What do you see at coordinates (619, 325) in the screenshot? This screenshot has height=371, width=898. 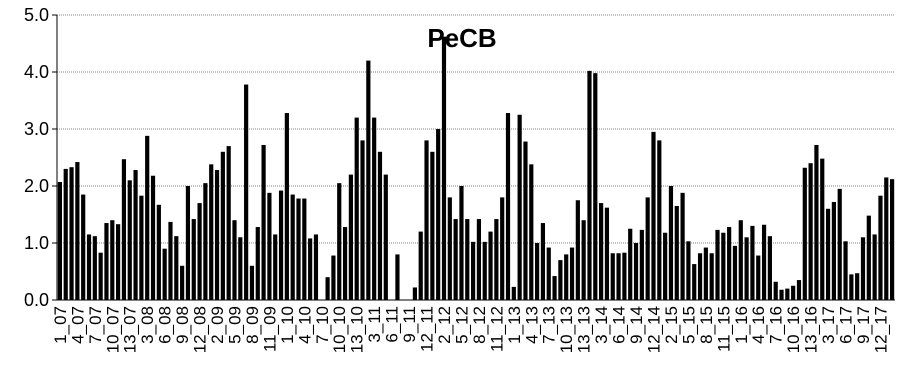 I see `x-tick-label: 6_14` at bounding box center [619, 325].